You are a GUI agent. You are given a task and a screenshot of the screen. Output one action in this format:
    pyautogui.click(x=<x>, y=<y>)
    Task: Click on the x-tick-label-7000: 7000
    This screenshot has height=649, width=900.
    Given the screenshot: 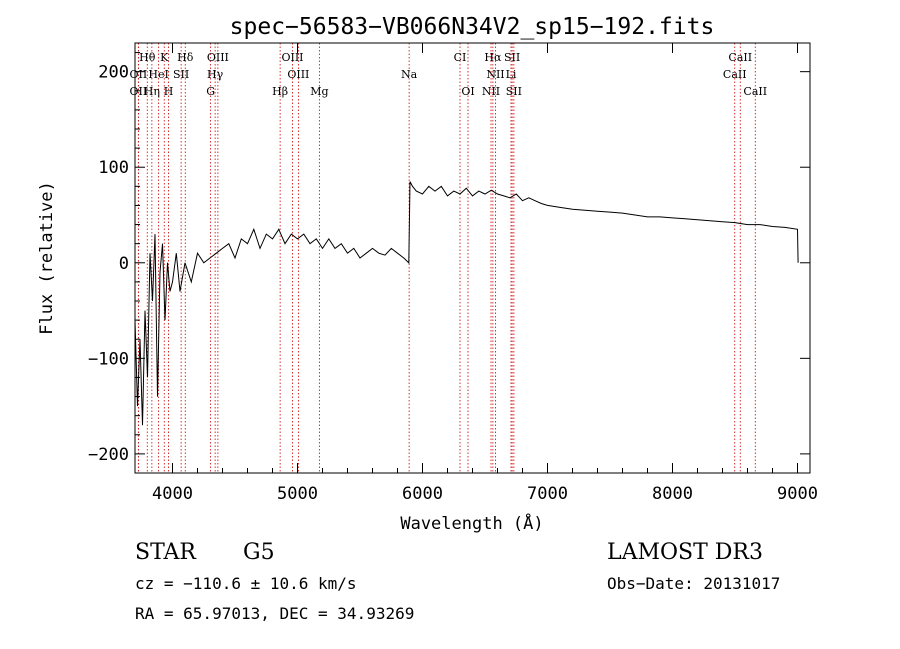 What is the action you would take?
    pyautogui.click(x=547, y=494)
    